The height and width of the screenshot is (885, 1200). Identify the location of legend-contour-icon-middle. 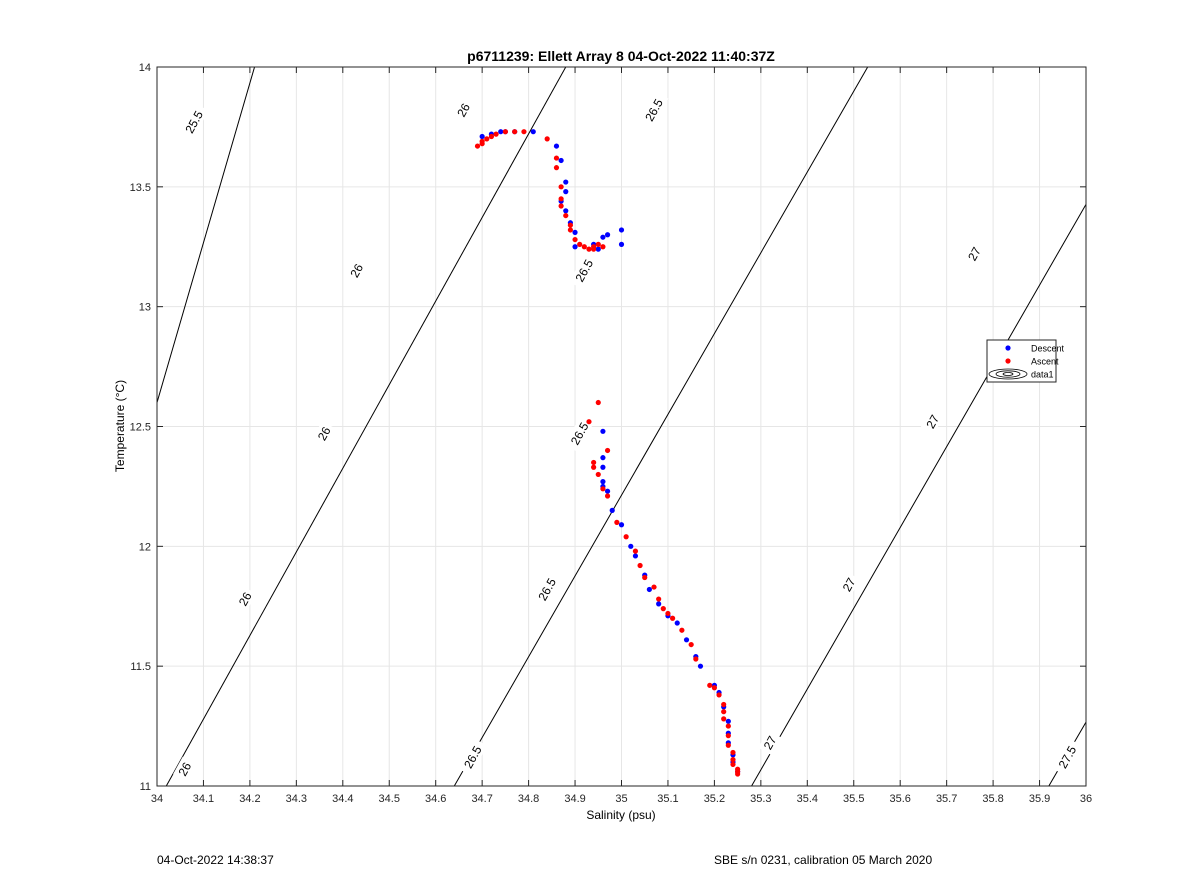
(1008, 374).